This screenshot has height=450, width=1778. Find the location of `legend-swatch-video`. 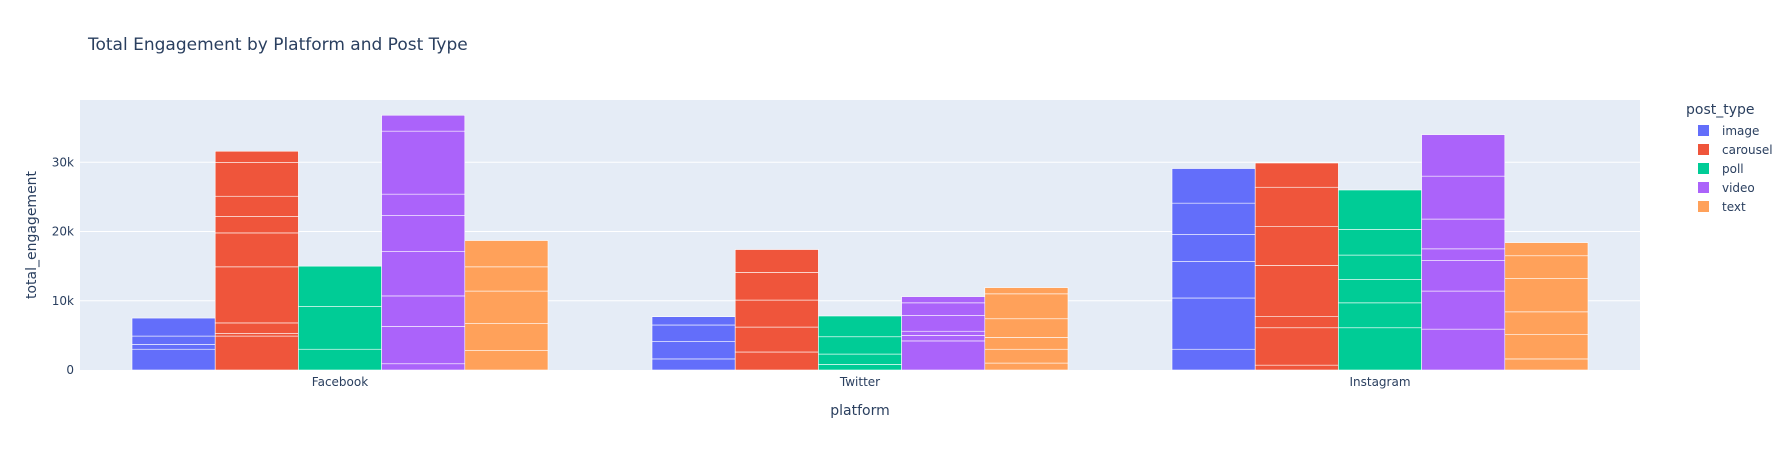

legend-swatch-video is located at coordinates (1703, 187).